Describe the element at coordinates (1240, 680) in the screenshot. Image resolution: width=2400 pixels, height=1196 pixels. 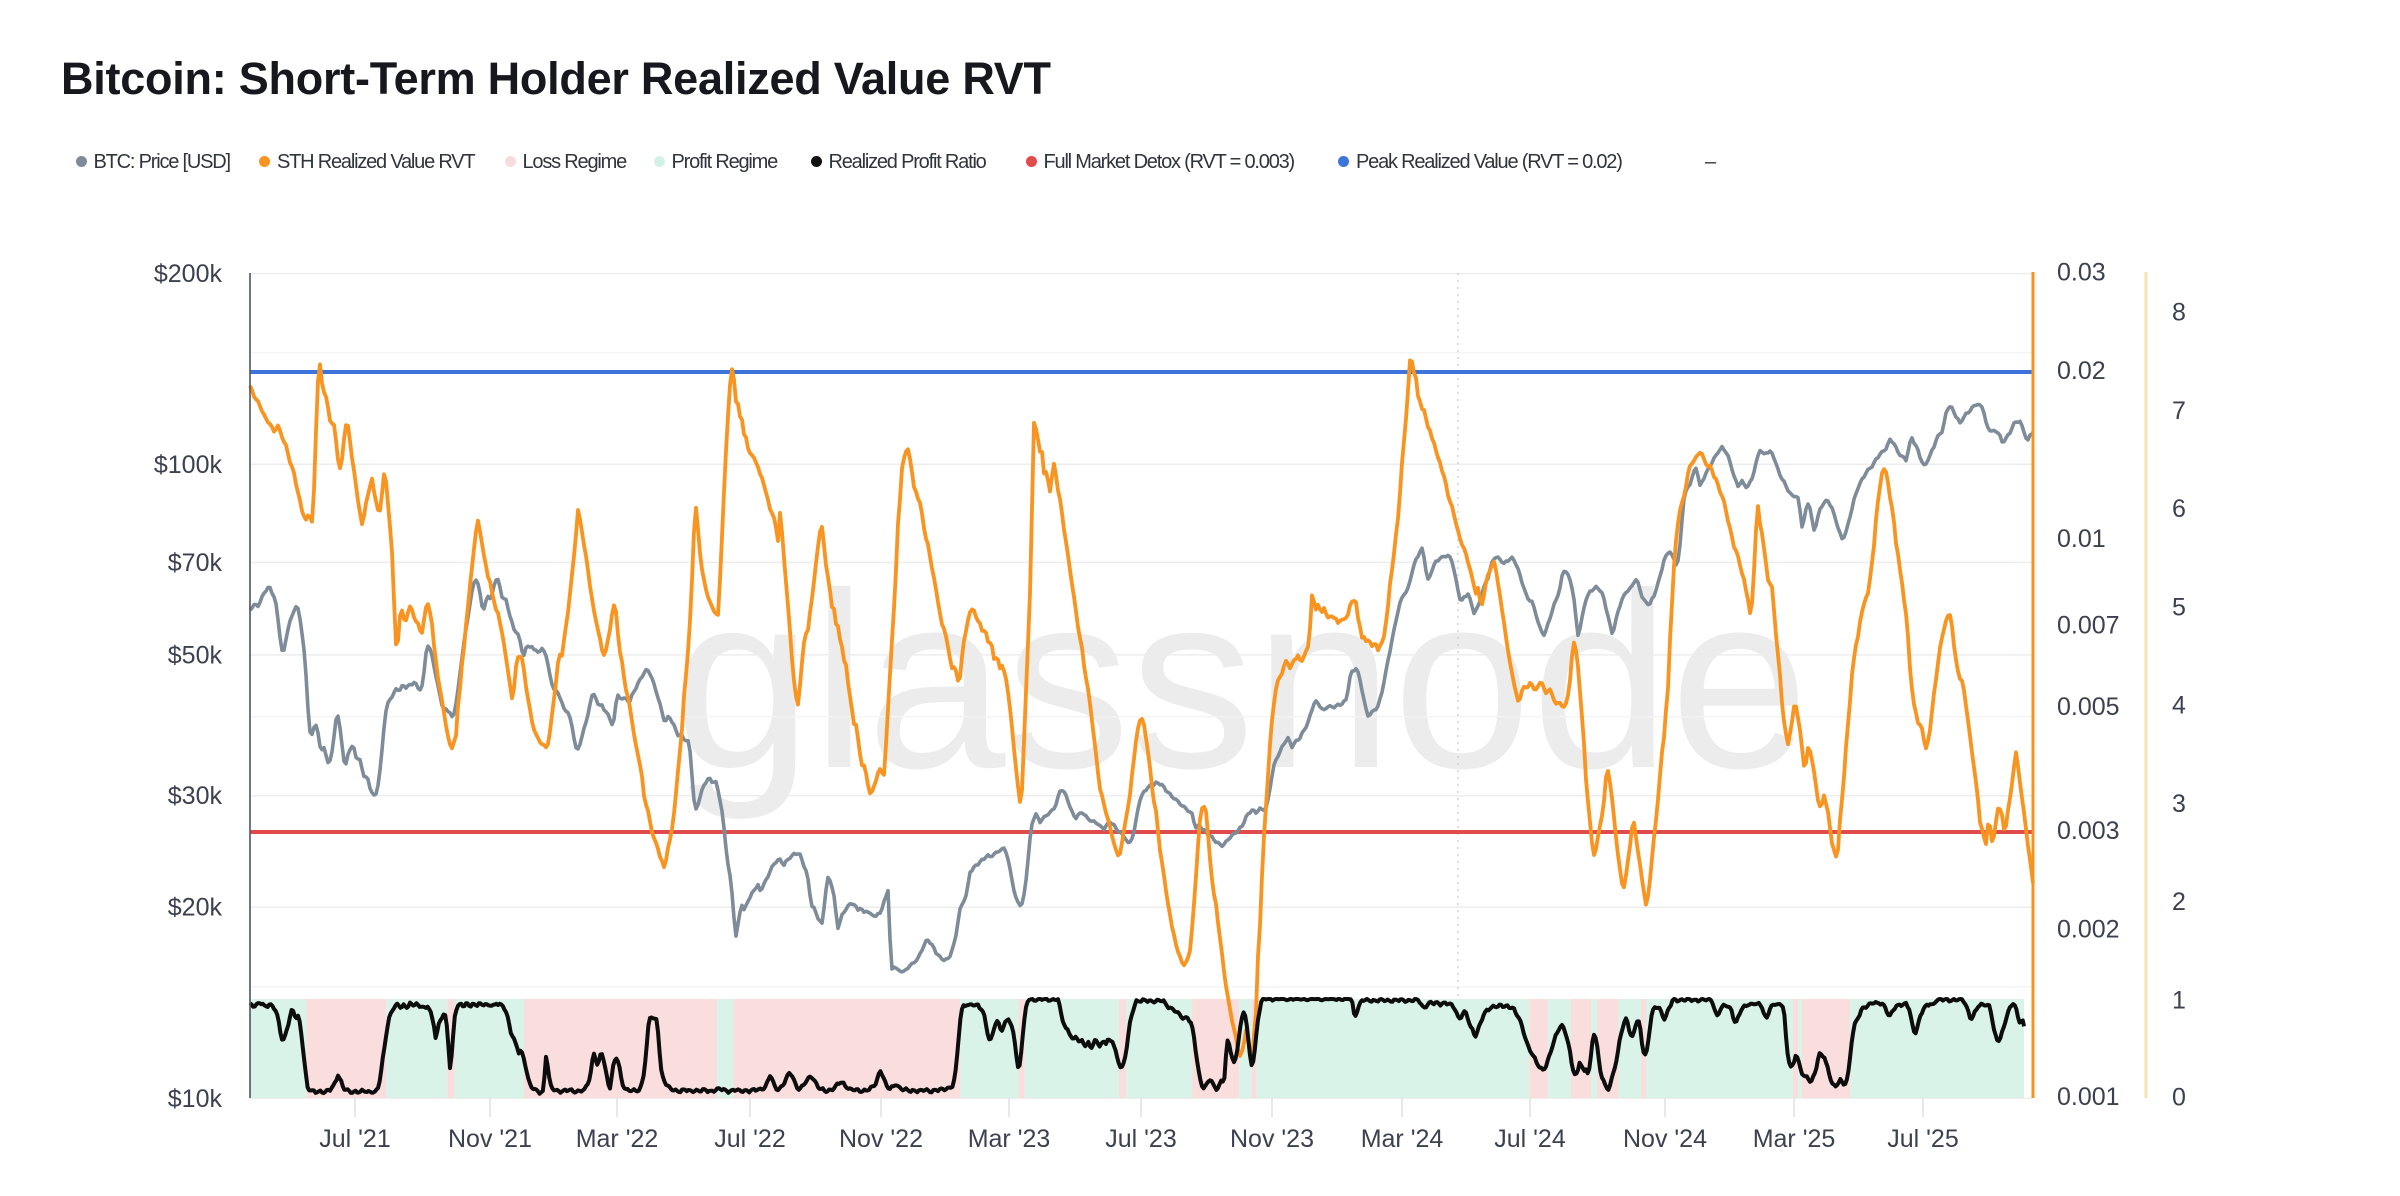
I see `svg-text: glassnode` at that location.